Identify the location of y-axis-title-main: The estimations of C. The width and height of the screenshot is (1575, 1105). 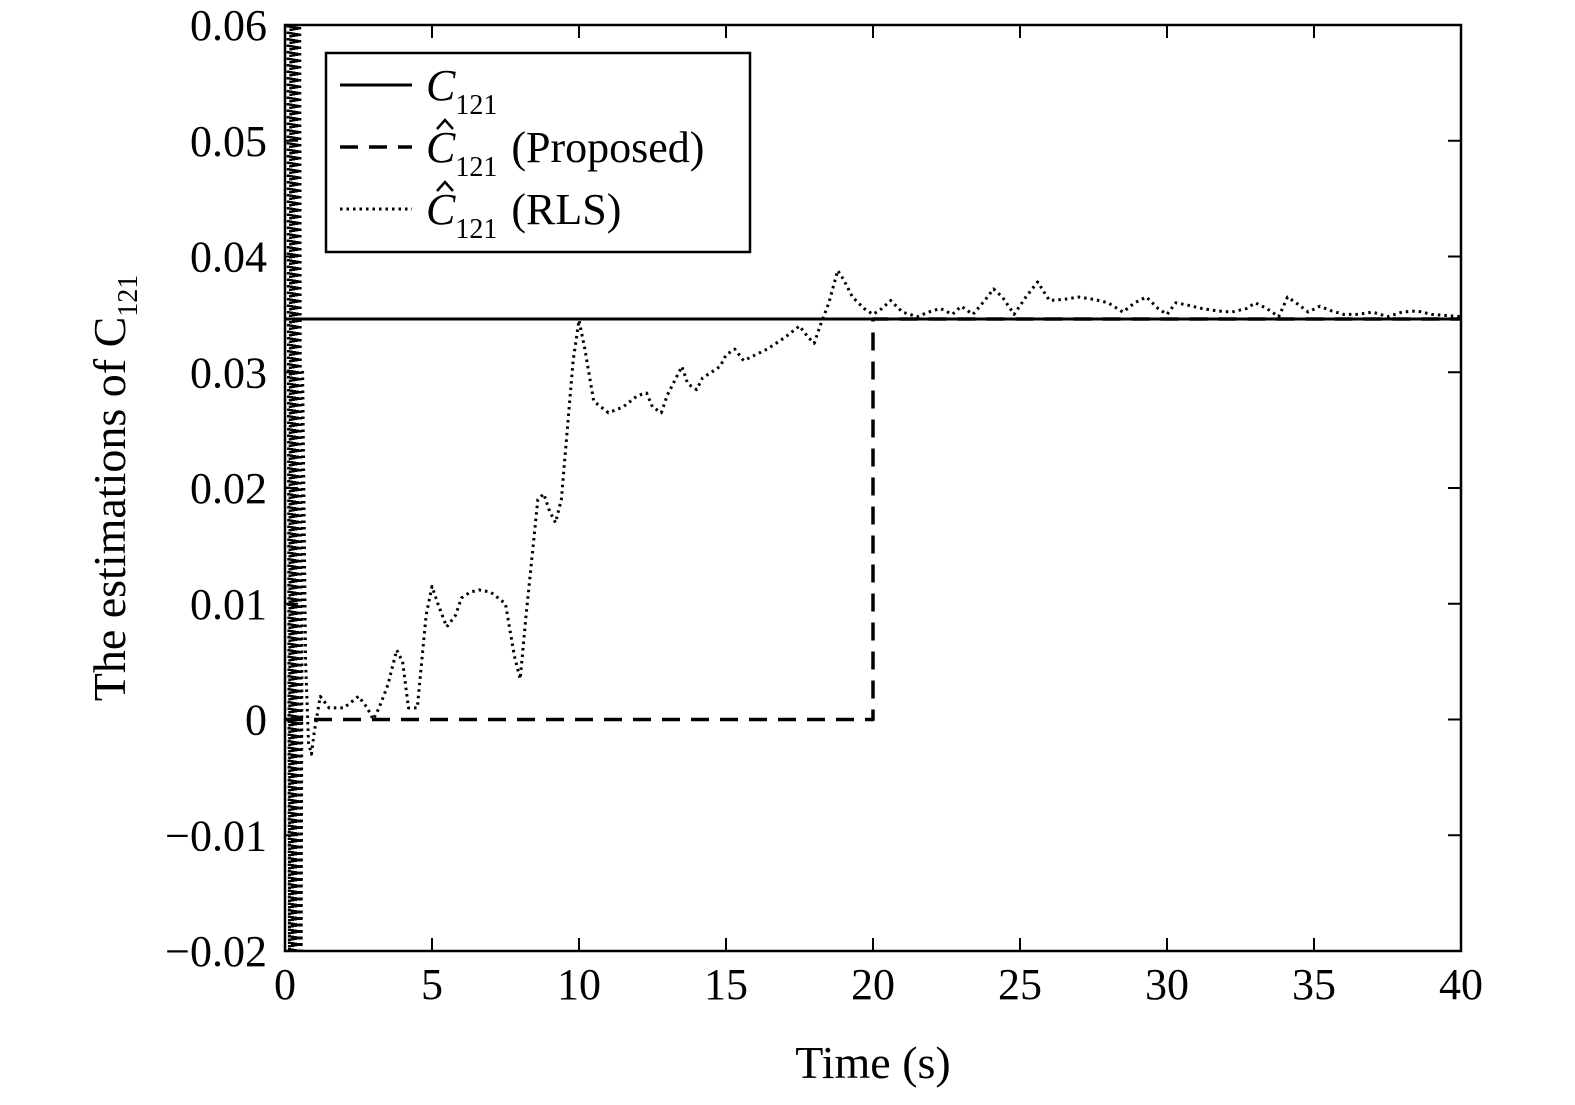
(109, 509).